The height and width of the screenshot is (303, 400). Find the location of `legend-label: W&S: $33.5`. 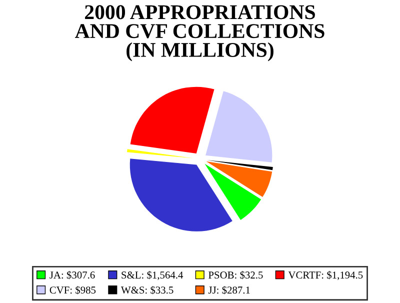

legend-label: W&S: $33.5 is located at coordinates (147, 290).